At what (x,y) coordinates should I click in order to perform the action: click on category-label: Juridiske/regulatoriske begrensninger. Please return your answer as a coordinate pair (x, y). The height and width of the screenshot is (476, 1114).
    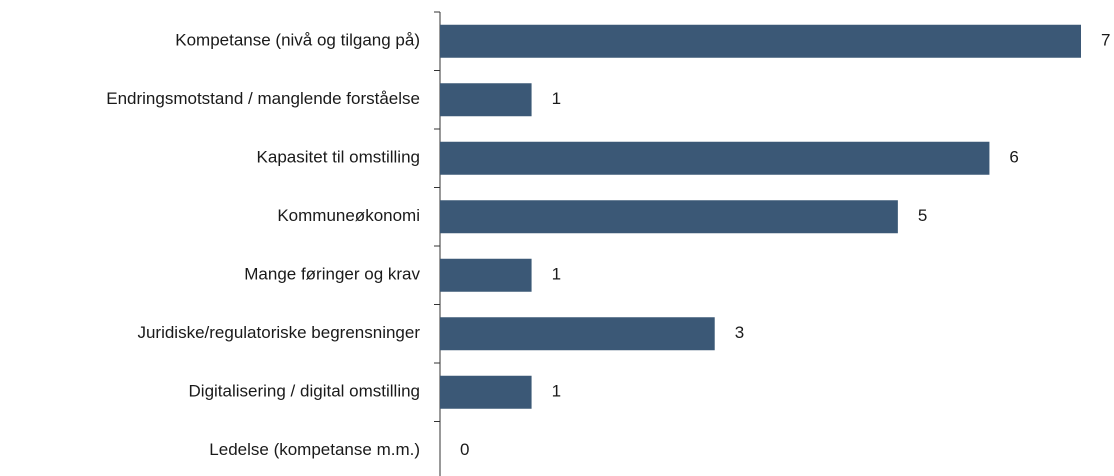
    Looking at the image, I should click on (278, 332).